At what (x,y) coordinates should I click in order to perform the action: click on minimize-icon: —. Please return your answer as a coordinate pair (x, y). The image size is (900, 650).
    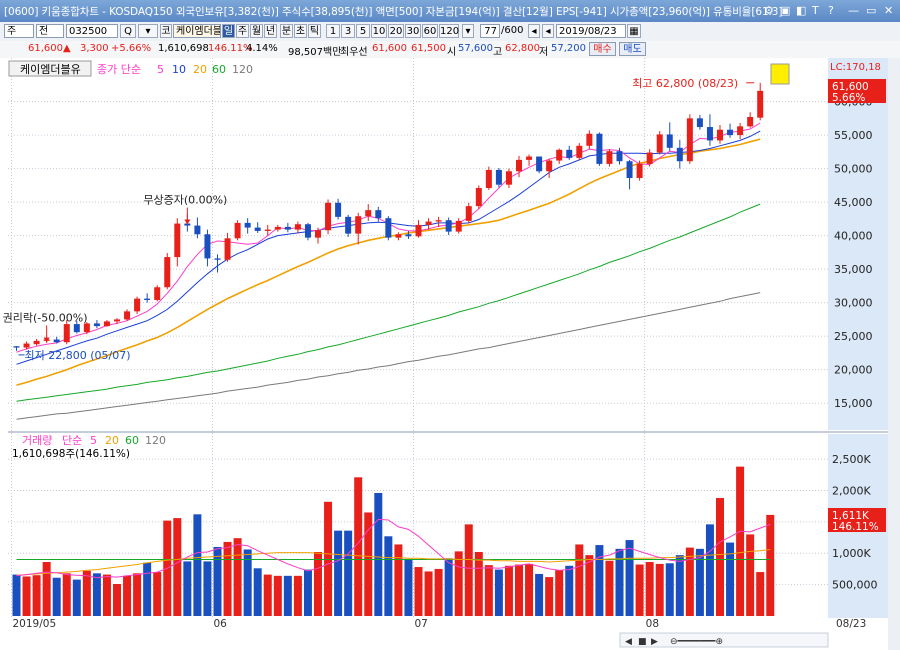
    Looking at the image, I should click on (853, 10).